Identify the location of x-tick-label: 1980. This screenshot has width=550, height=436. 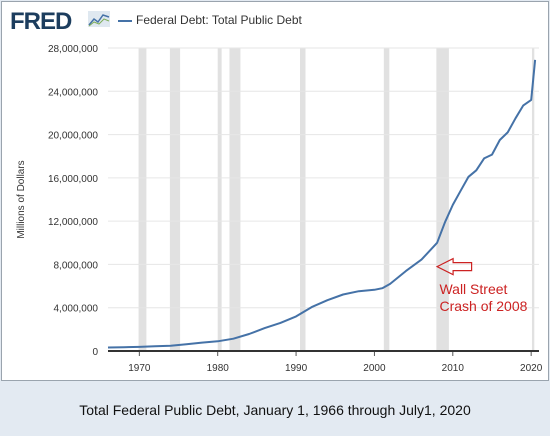
(218, 368).